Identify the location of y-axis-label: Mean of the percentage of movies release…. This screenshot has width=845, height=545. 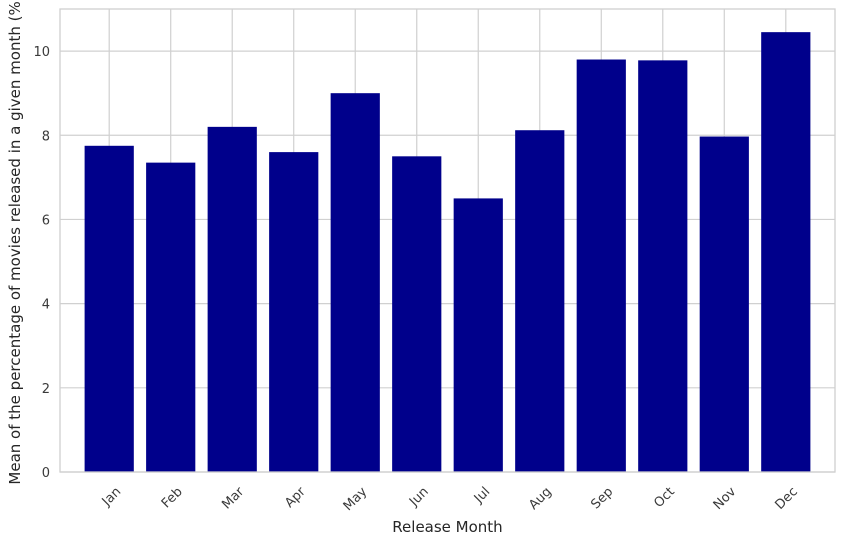
(15, 242).